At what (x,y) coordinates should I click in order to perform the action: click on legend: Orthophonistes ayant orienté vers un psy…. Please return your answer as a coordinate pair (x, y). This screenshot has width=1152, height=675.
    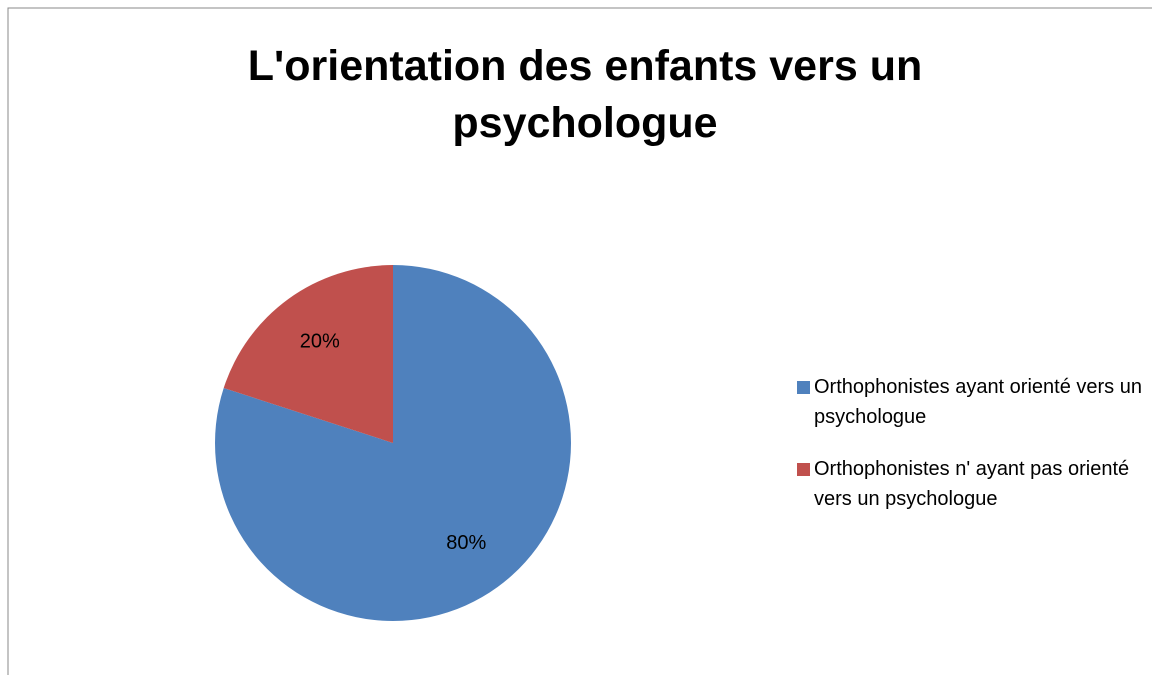
    Looking at the image, I should click on (969, 454).